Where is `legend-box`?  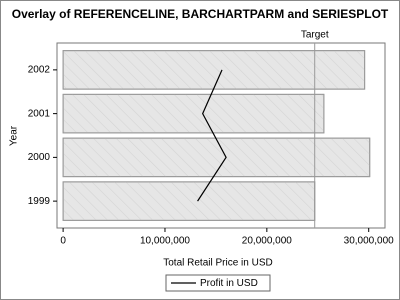 legend-box is located at coordinates (218, 283).